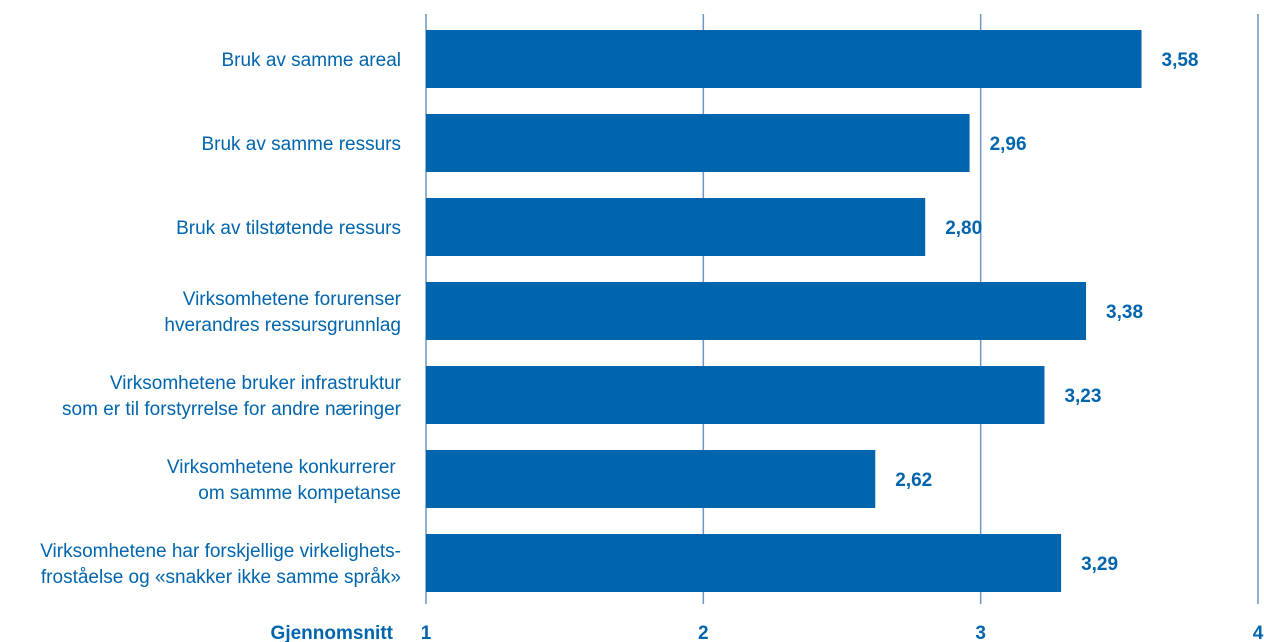 Image resolution: width=1264 pixels, height=642 pixels. I want to click on category-label-line: Bruk av samme ressurs, so click(301, 144).